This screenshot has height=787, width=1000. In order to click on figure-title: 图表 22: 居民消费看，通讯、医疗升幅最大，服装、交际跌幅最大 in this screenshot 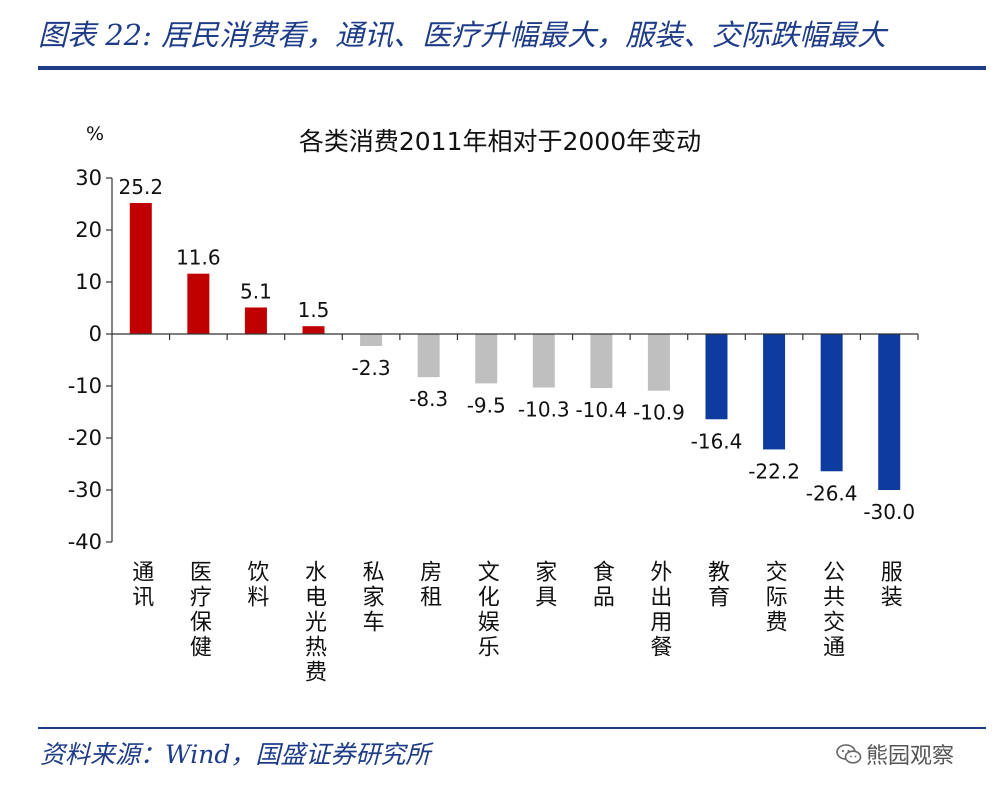, I will do `click(462, 35)`.